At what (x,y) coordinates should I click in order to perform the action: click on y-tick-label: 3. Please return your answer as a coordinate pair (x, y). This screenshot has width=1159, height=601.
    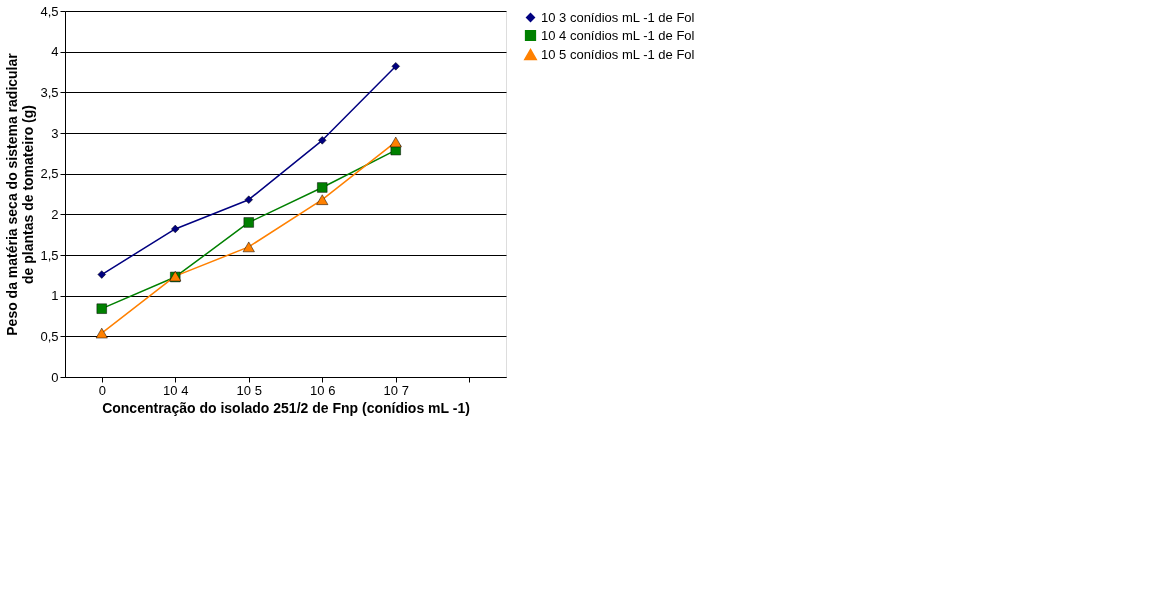
    Looking at the image, I should click on (55, 133).